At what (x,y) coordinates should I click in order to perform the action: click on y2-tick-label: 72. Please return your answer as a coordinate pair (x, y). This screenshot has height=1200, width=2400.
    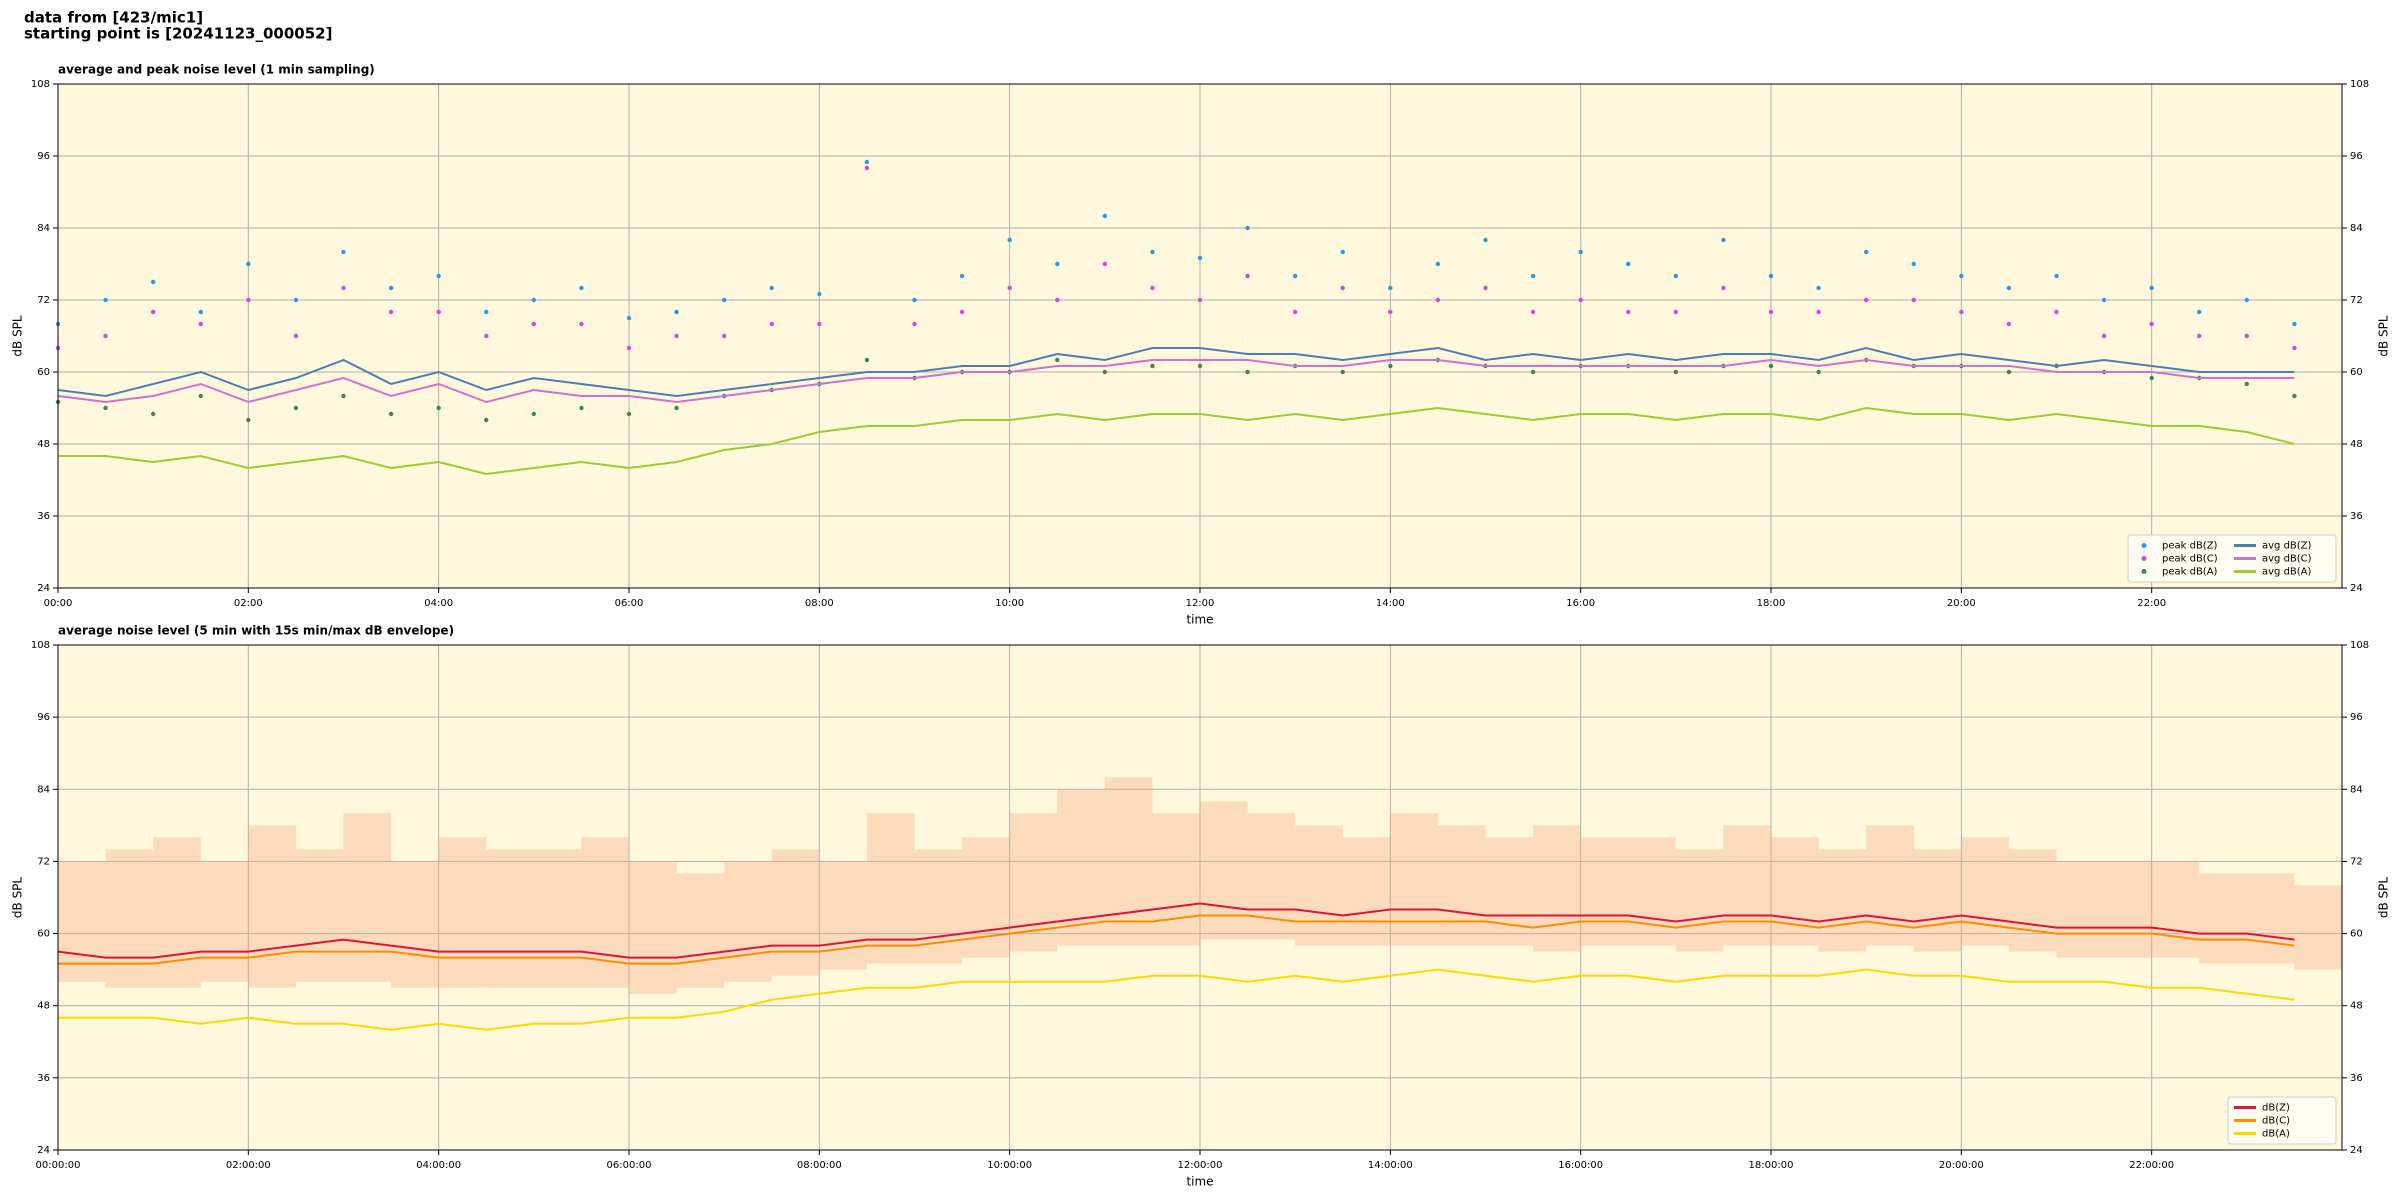
    Looking at the image, I should click on (2356, 861).